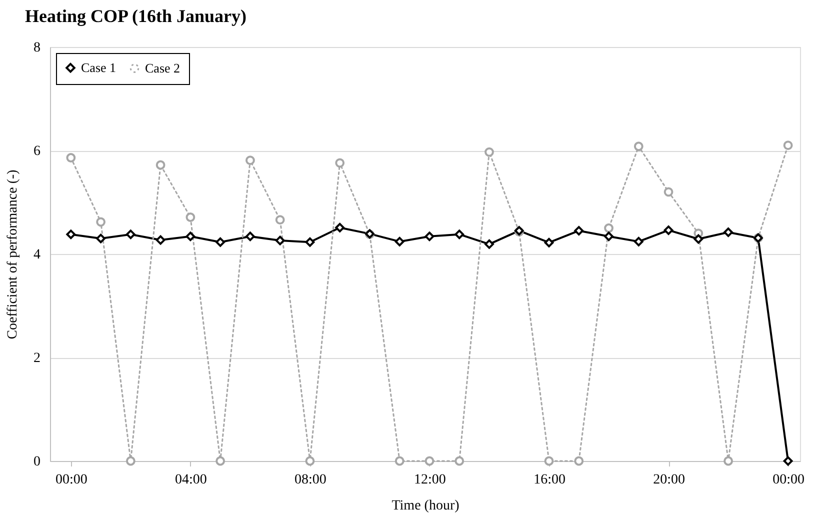 The width and height of the screenshot is (838, 530). I want to click on x-tick-label: 08:00, so click(310, 480).